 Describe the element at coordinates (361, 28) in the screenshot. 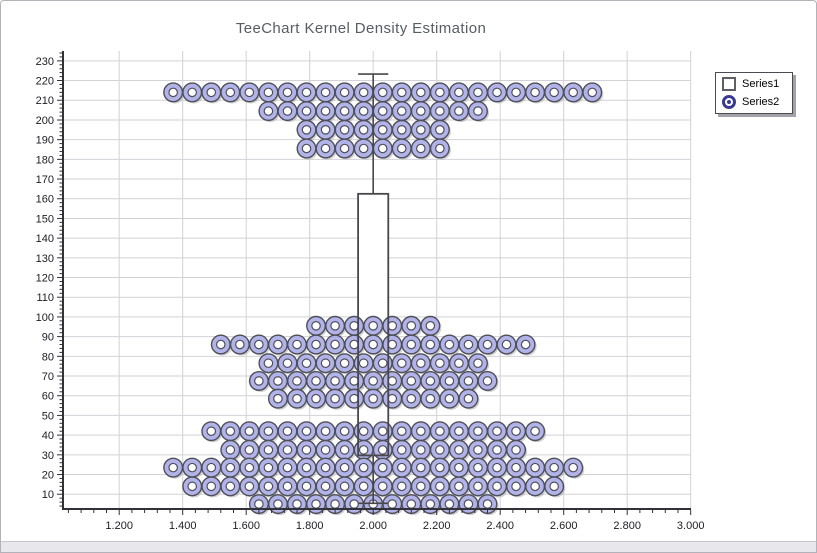

I see `chart-title: TeeChart Kernel Density Estimation` at that location.